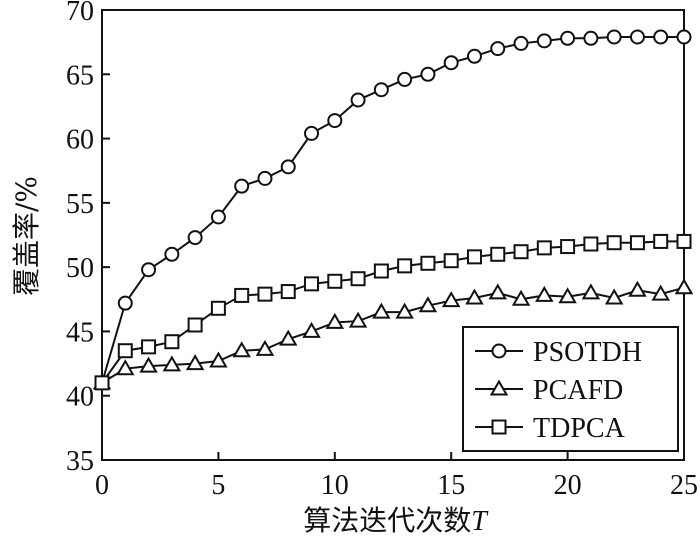 The height and width of the screenshot is (537, 700). What do you see at coordinates (578, 390) in the screenshot?
I see `legend-label-pcafd: PCAFD` at bounding box center [578, 390].